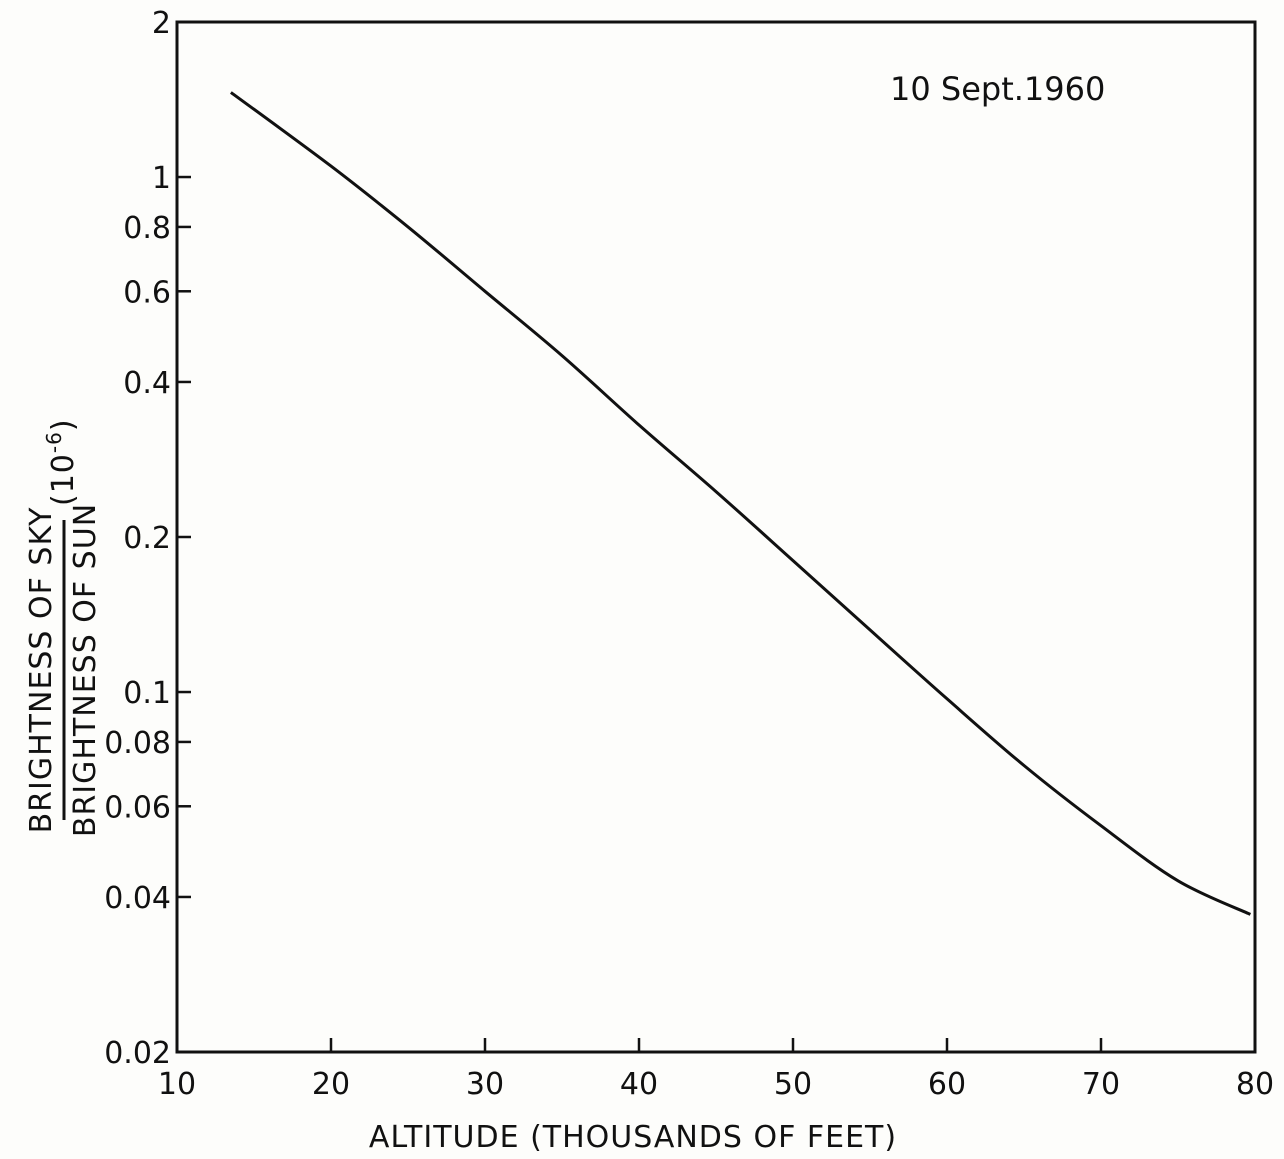 The width and height of the screenshot is (1284, 1159). Describe the element at coordinates (947, 1084) in the screenshot. I see `x-tick-label: 60` at that location.